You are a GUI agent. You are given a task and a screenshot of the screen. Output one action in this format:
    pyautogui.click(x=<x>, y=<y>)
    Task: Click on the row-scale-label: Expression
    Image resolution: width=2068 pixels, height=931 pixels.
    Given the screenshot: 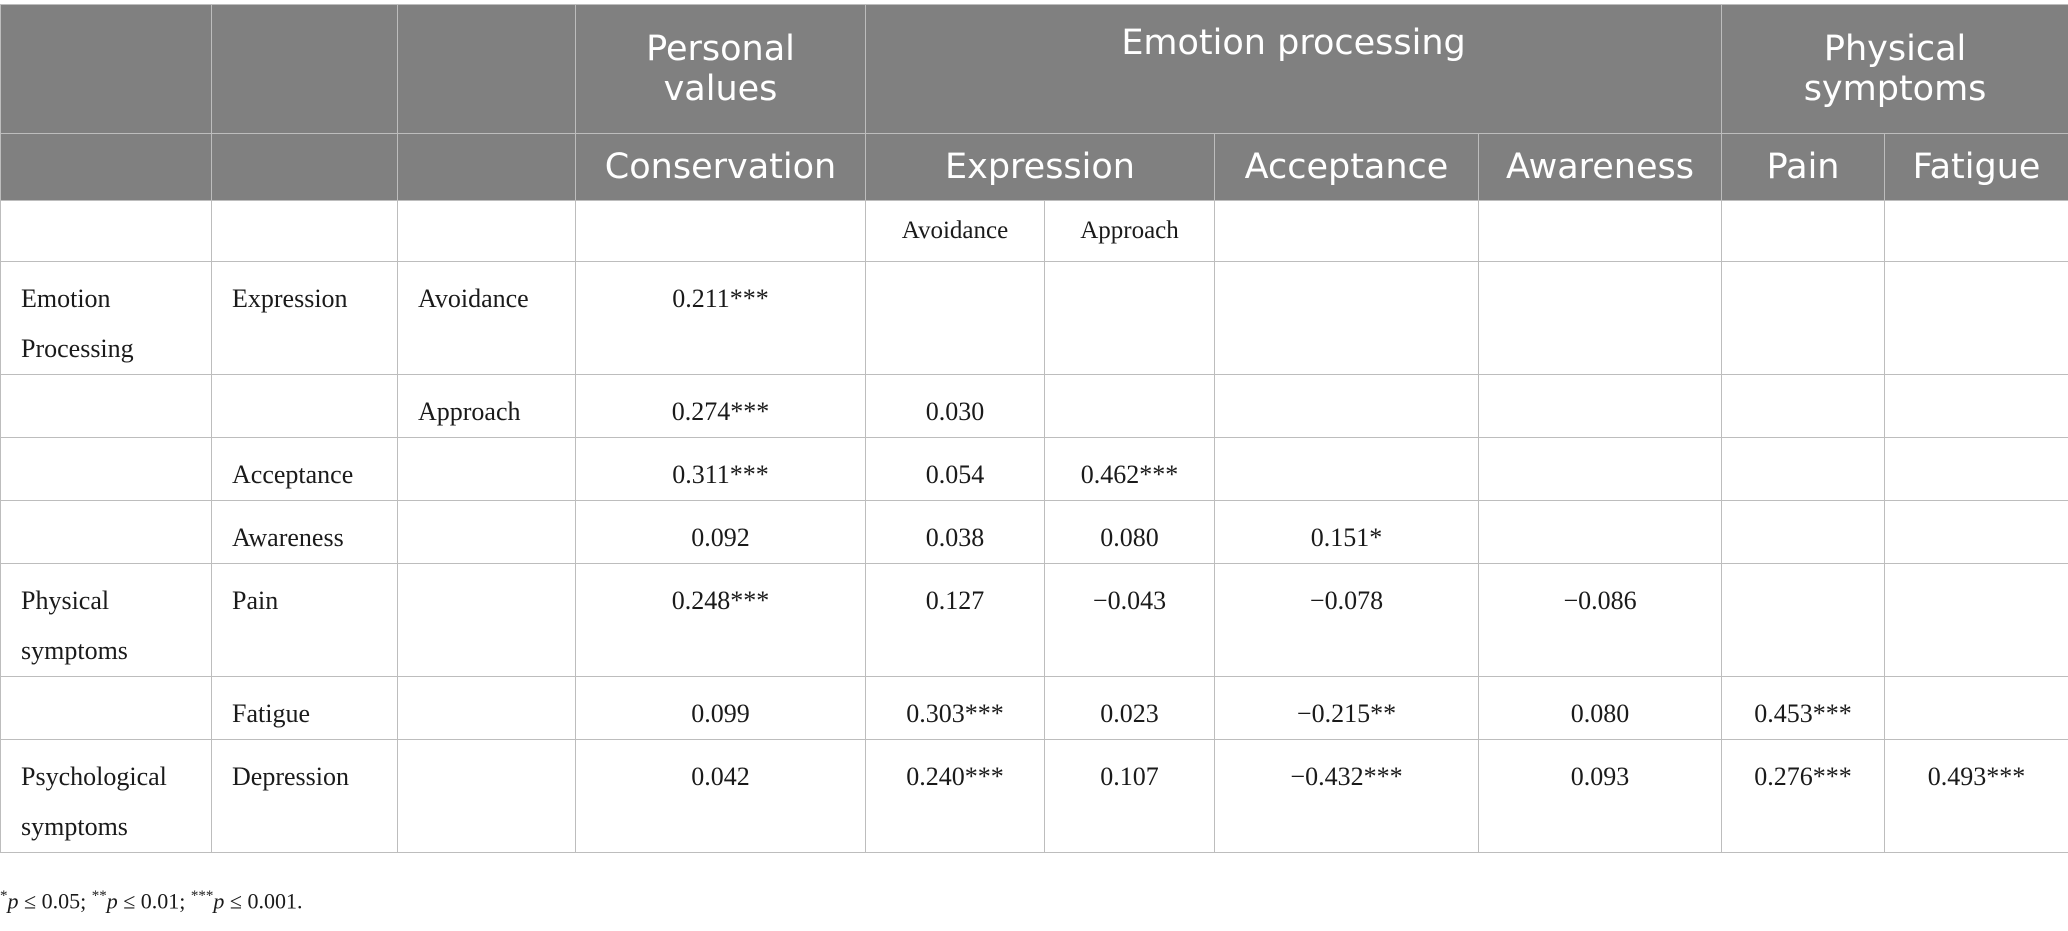 What is the action you would take?
    pyautogui.click(x=304, y=318)
    